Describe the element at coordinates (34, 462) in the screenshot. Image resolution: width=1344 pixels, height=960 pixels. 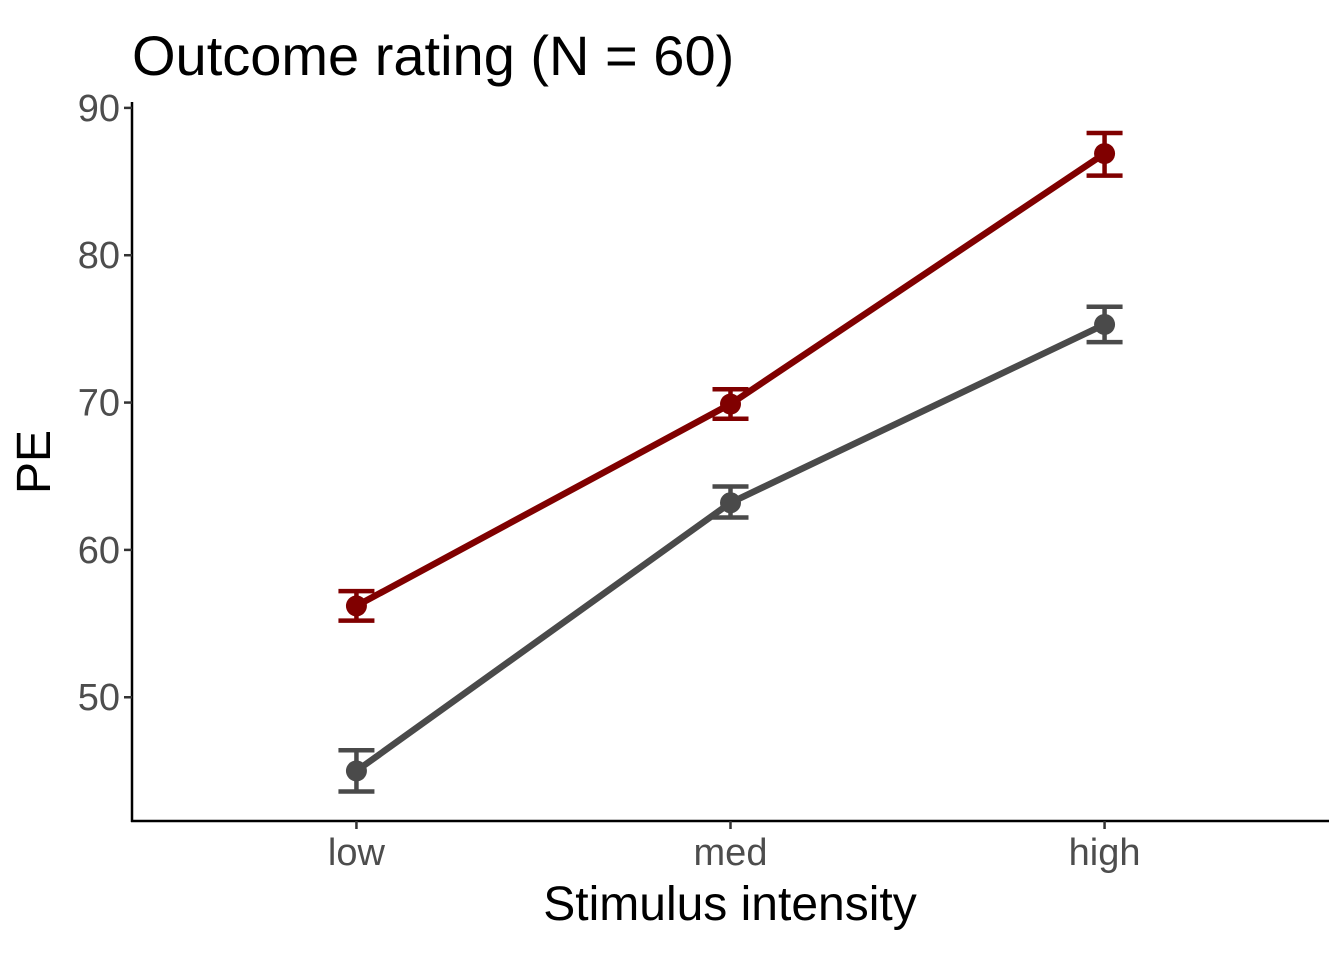
I see `y-axis-title: PE` at that location.